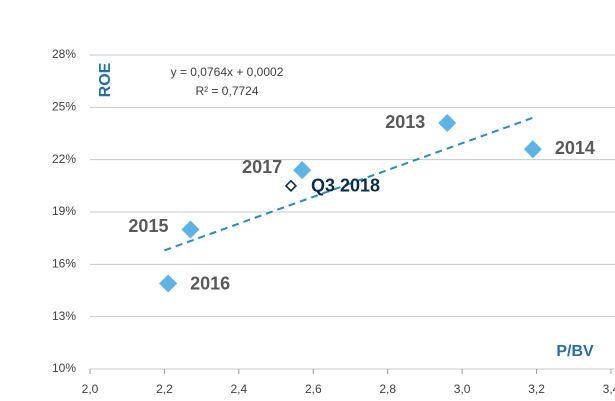  What do you see at coordinates (64, 368) in the screenshot?
I see `y-tick-label: 10%` at bounding box center [64, 368].